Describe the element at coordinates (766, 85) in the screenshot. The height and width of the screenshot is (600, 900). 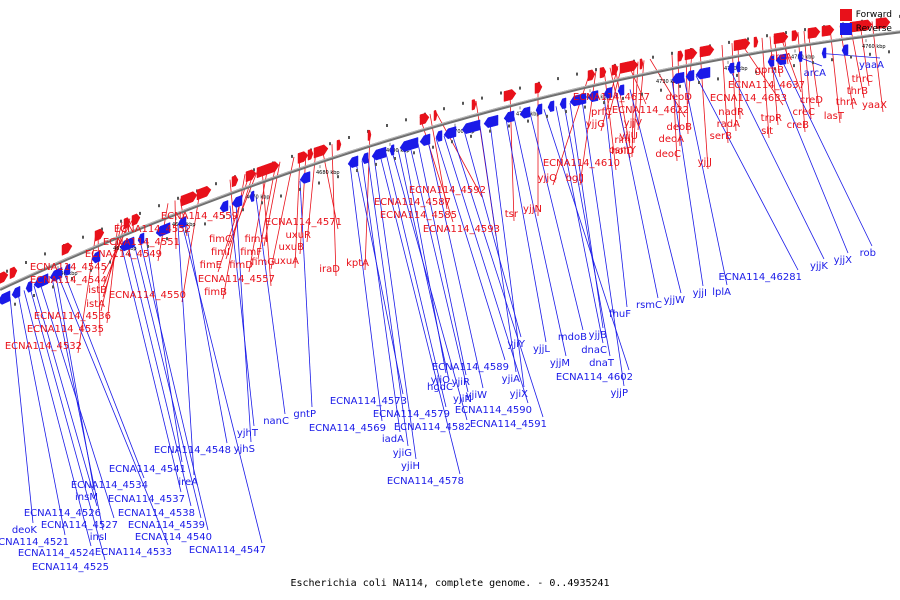
I see `forward-gene-label: ECNA114_4637` at that location.